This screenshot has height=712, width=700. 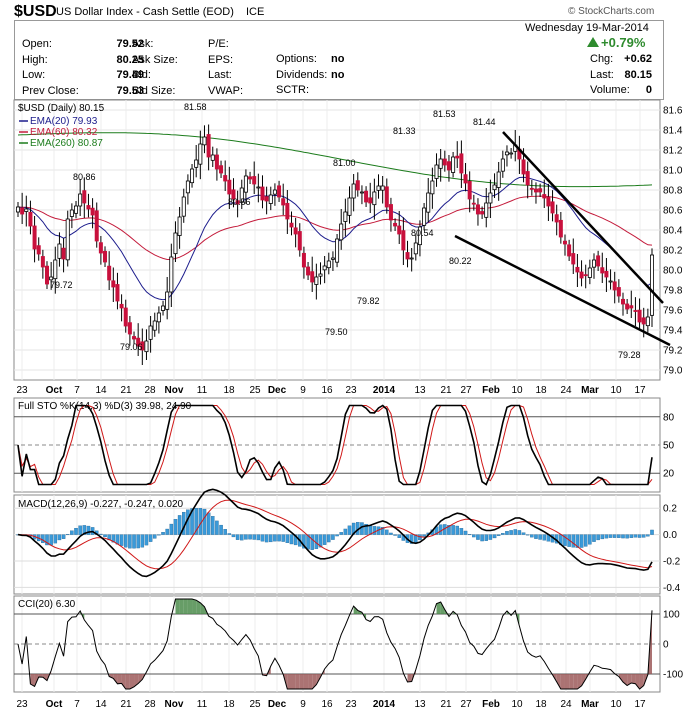 What do you see at coordinates (130, 59) in the screenshot?
I see `quote-value: 80.25` at bounding box center [130, 59].